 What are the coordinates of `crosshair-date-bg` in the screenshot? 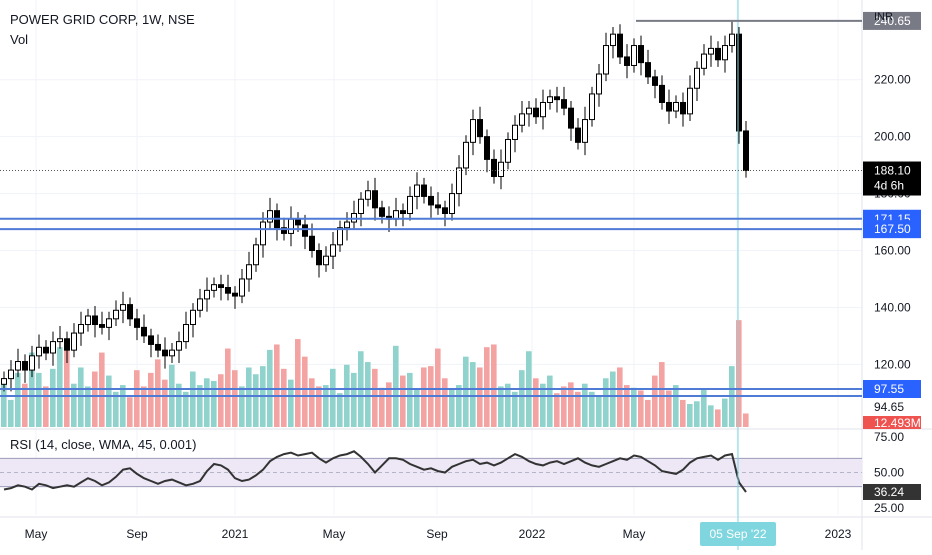 It's located at (738, 534).